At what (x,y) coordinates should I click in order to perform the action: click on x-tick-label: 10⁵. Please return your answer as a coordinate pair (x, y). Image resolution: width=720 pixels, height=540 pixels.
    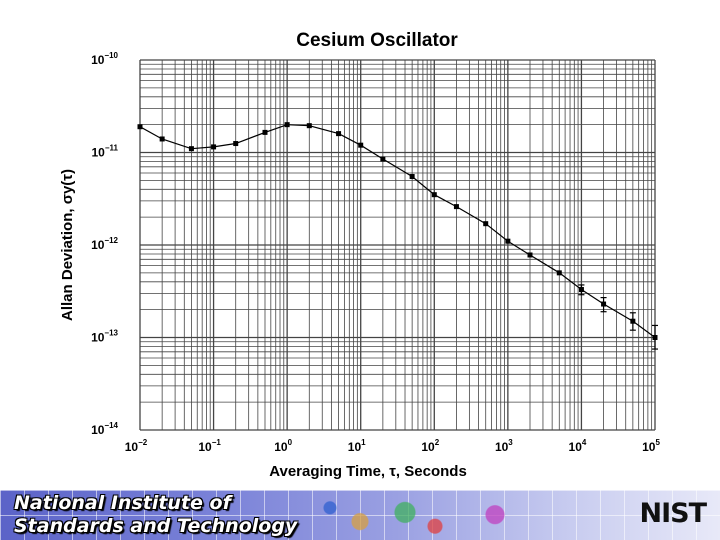
    Looking at the image, I should click on (651, 446).